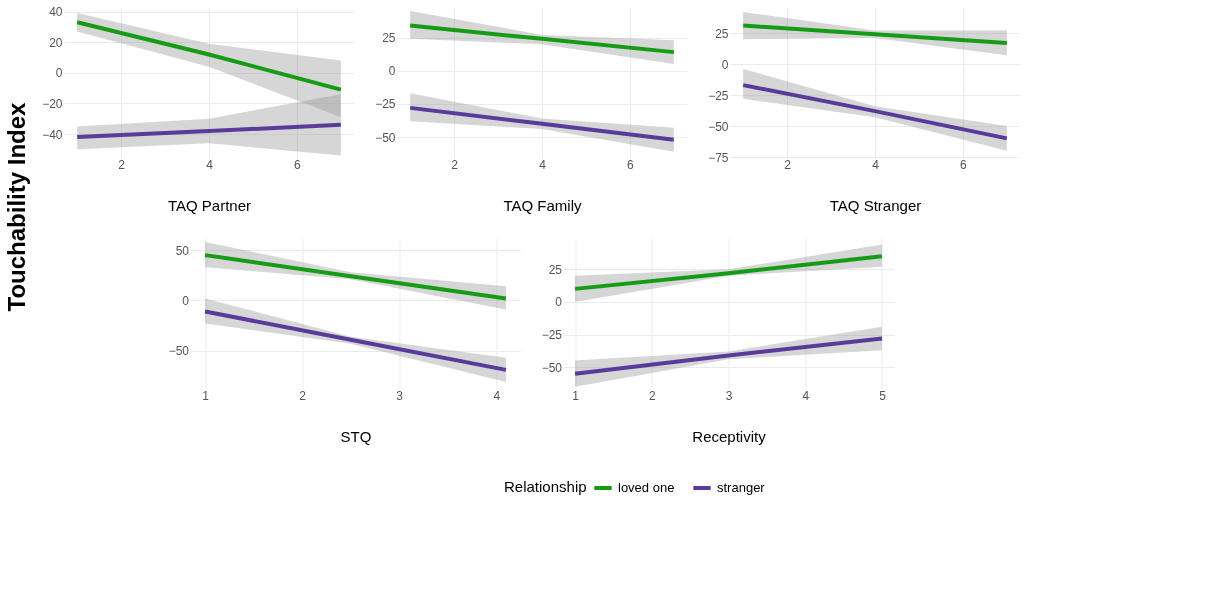 The image size is (1214, 597). I want to click on y-tick-label: −75, so click(718, 157).